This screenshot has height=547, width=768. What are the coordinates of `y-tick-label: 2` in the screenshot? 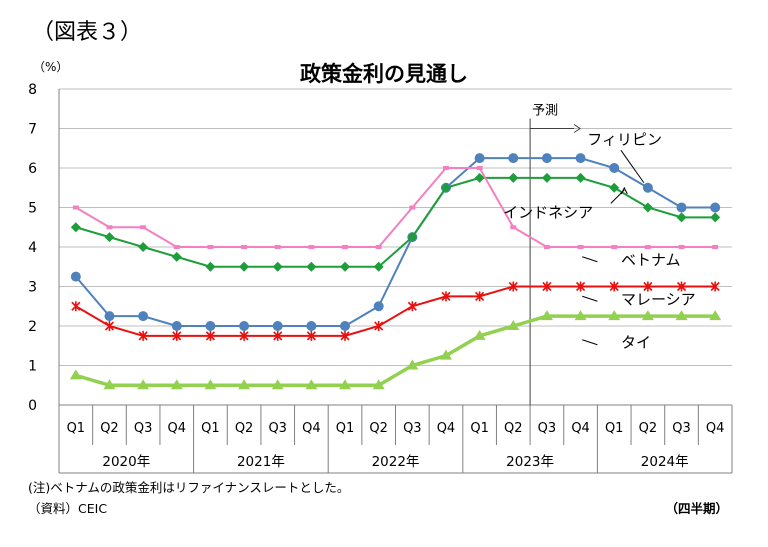 It's located at (32, 327).